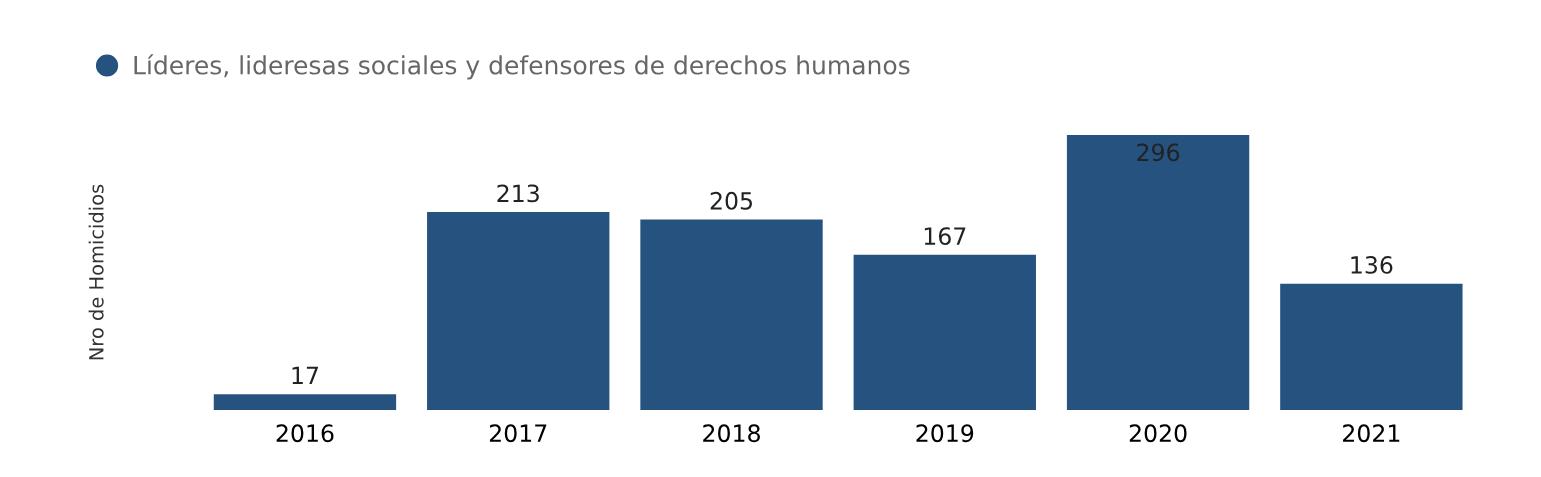  What do you see at coordinates (1372, 264) in the screenshot?
I see `data-label: 136` at bounding box center [1372, 264].